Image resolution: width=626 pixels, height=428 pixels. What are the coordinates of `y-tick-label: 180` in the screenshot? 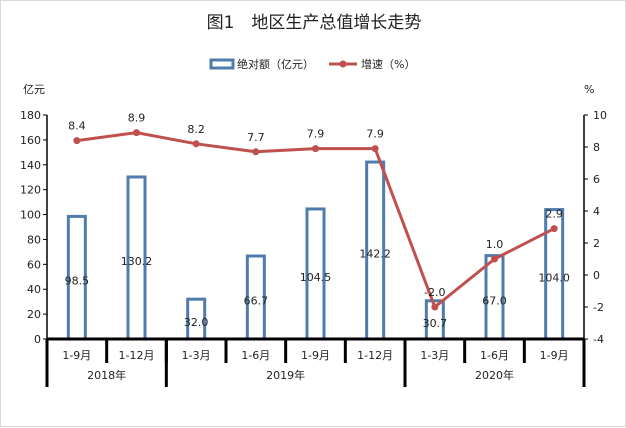 It's located at (30, 115).